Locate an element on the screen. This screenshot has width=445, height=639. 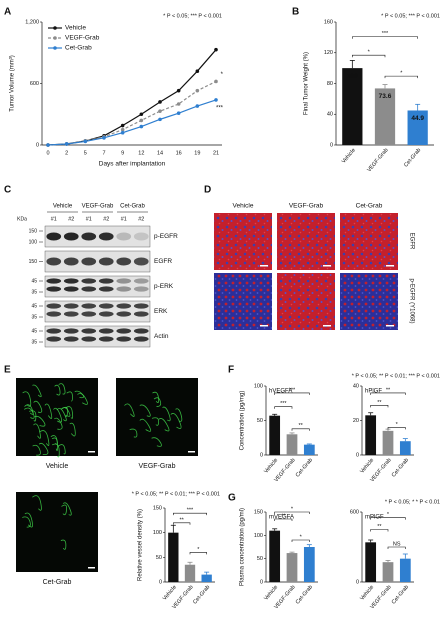
x-tick-label: 16 is located at coordinates (179, 153).